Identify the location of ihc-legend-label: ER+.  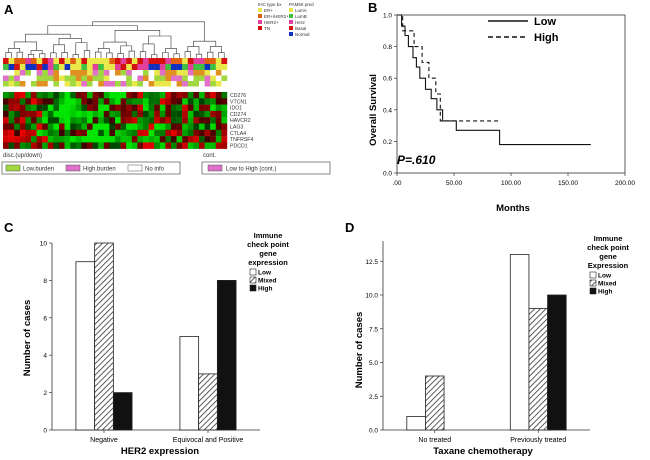
(268, 10).